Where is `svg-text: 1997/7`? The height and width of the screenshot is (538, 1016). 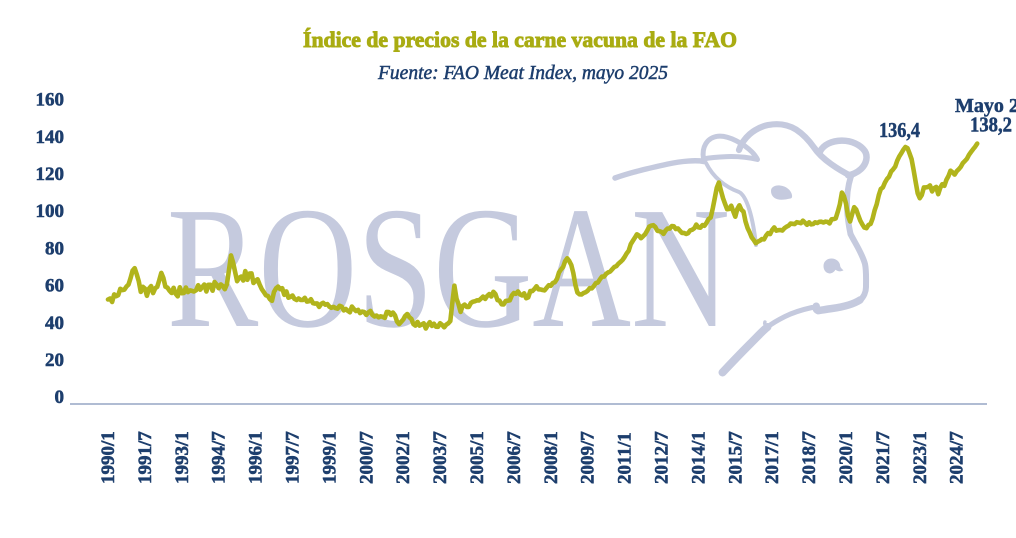
svg-text: 1997/7 is located at coordinates (293, 457).